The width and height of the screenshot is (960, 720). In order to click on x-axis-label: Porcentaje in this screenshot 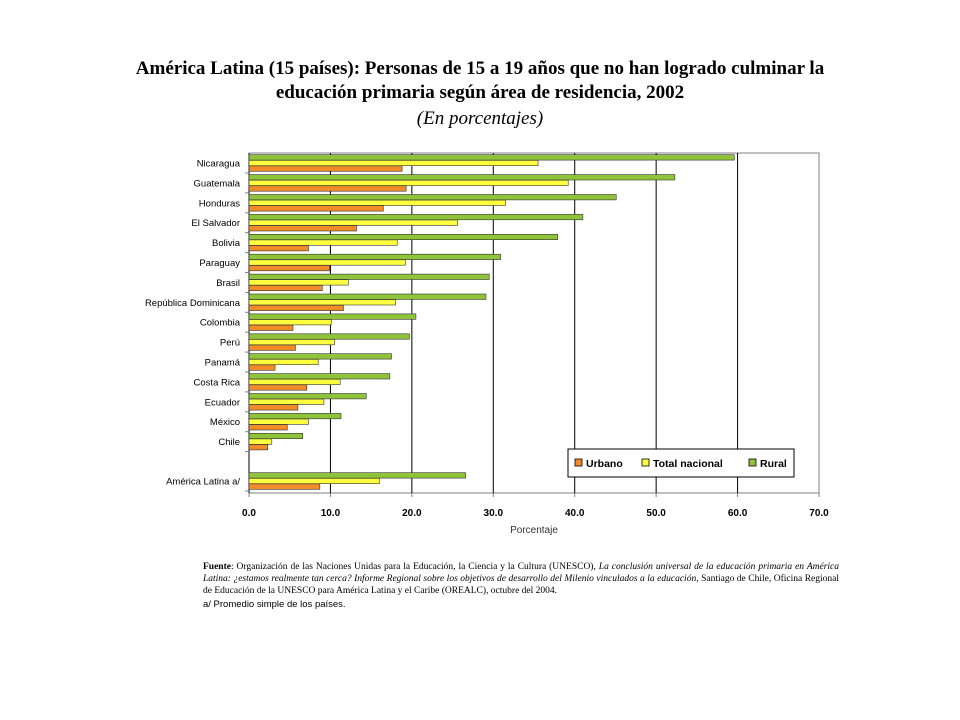, I will do `click(534, 530)`.